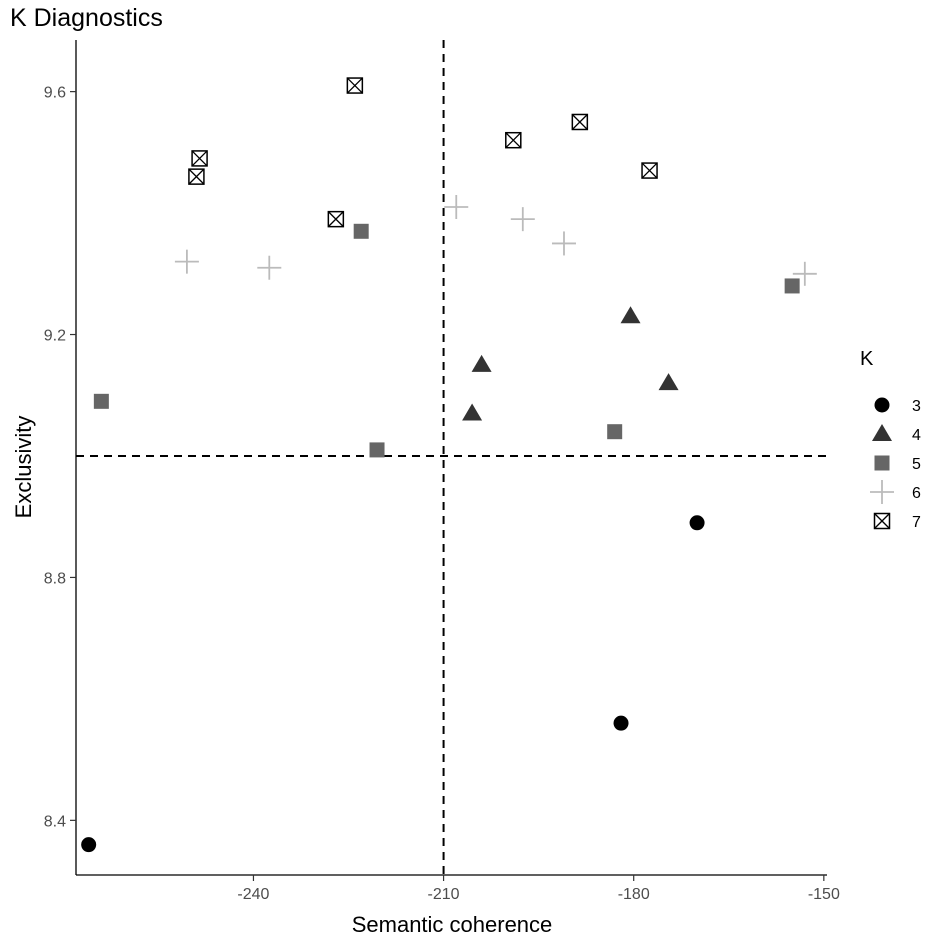 The width and height of the screenshot is (935, 939). What do you see at coordinates (916, 464) in the screenshot?
I see `legend-label: 5` at bounding box center [916, 464].